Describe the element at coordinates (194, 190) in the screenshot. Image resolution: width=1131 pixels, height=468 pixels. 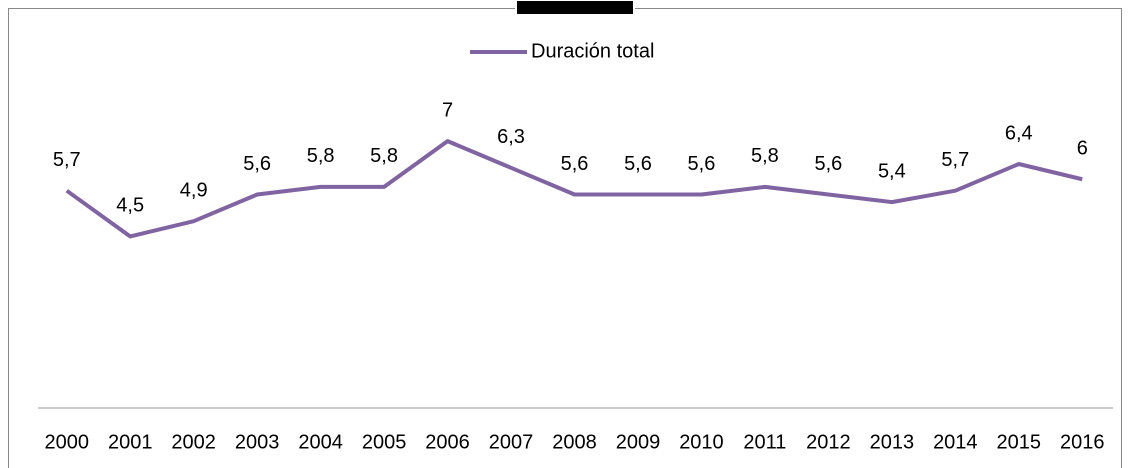
I see `data-label: 4,9` at that location.